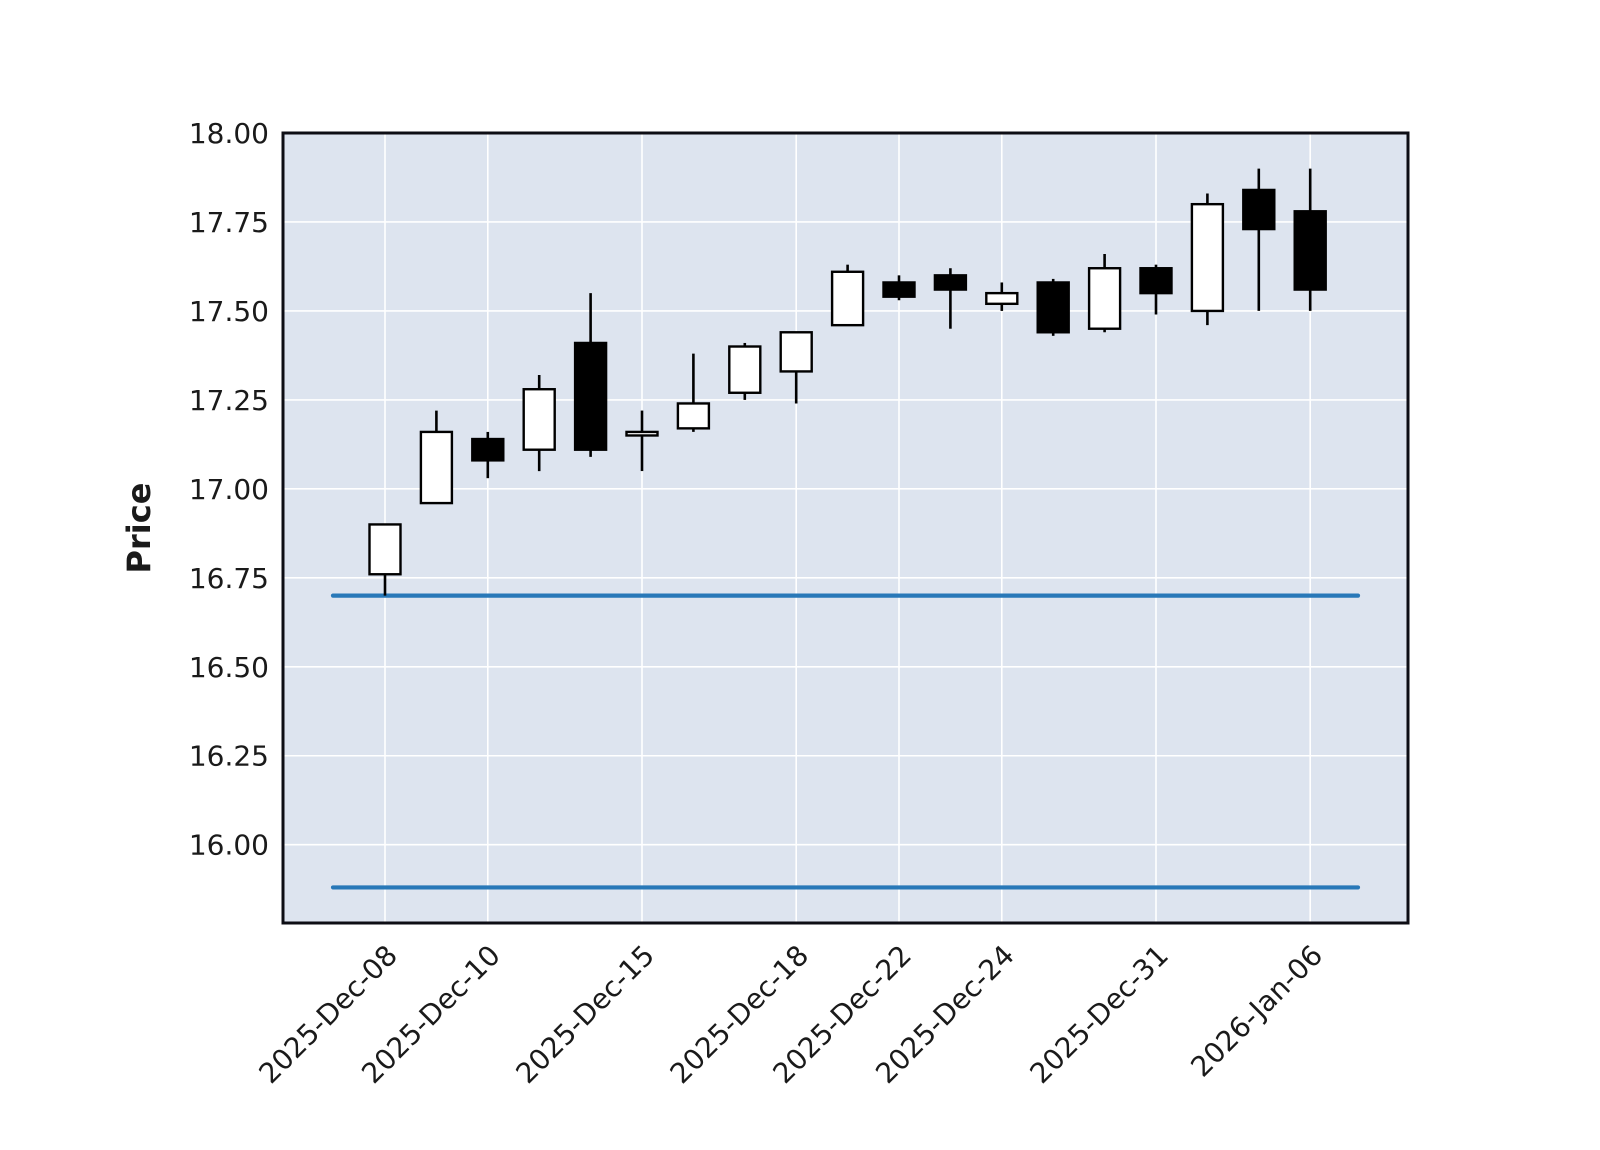  Describe the element at coordinates (139, 528) in the screenshot. I see `y-axis-label: Price` at that location.